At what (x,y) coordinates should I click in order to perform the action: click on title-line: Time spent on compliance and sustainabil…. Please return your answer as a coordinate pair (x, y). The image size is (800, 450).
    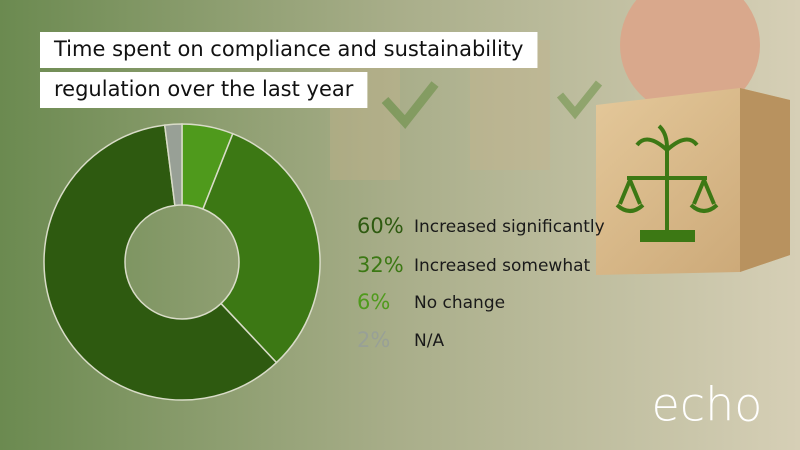
    Looking at the image, I should click on (288, 49).